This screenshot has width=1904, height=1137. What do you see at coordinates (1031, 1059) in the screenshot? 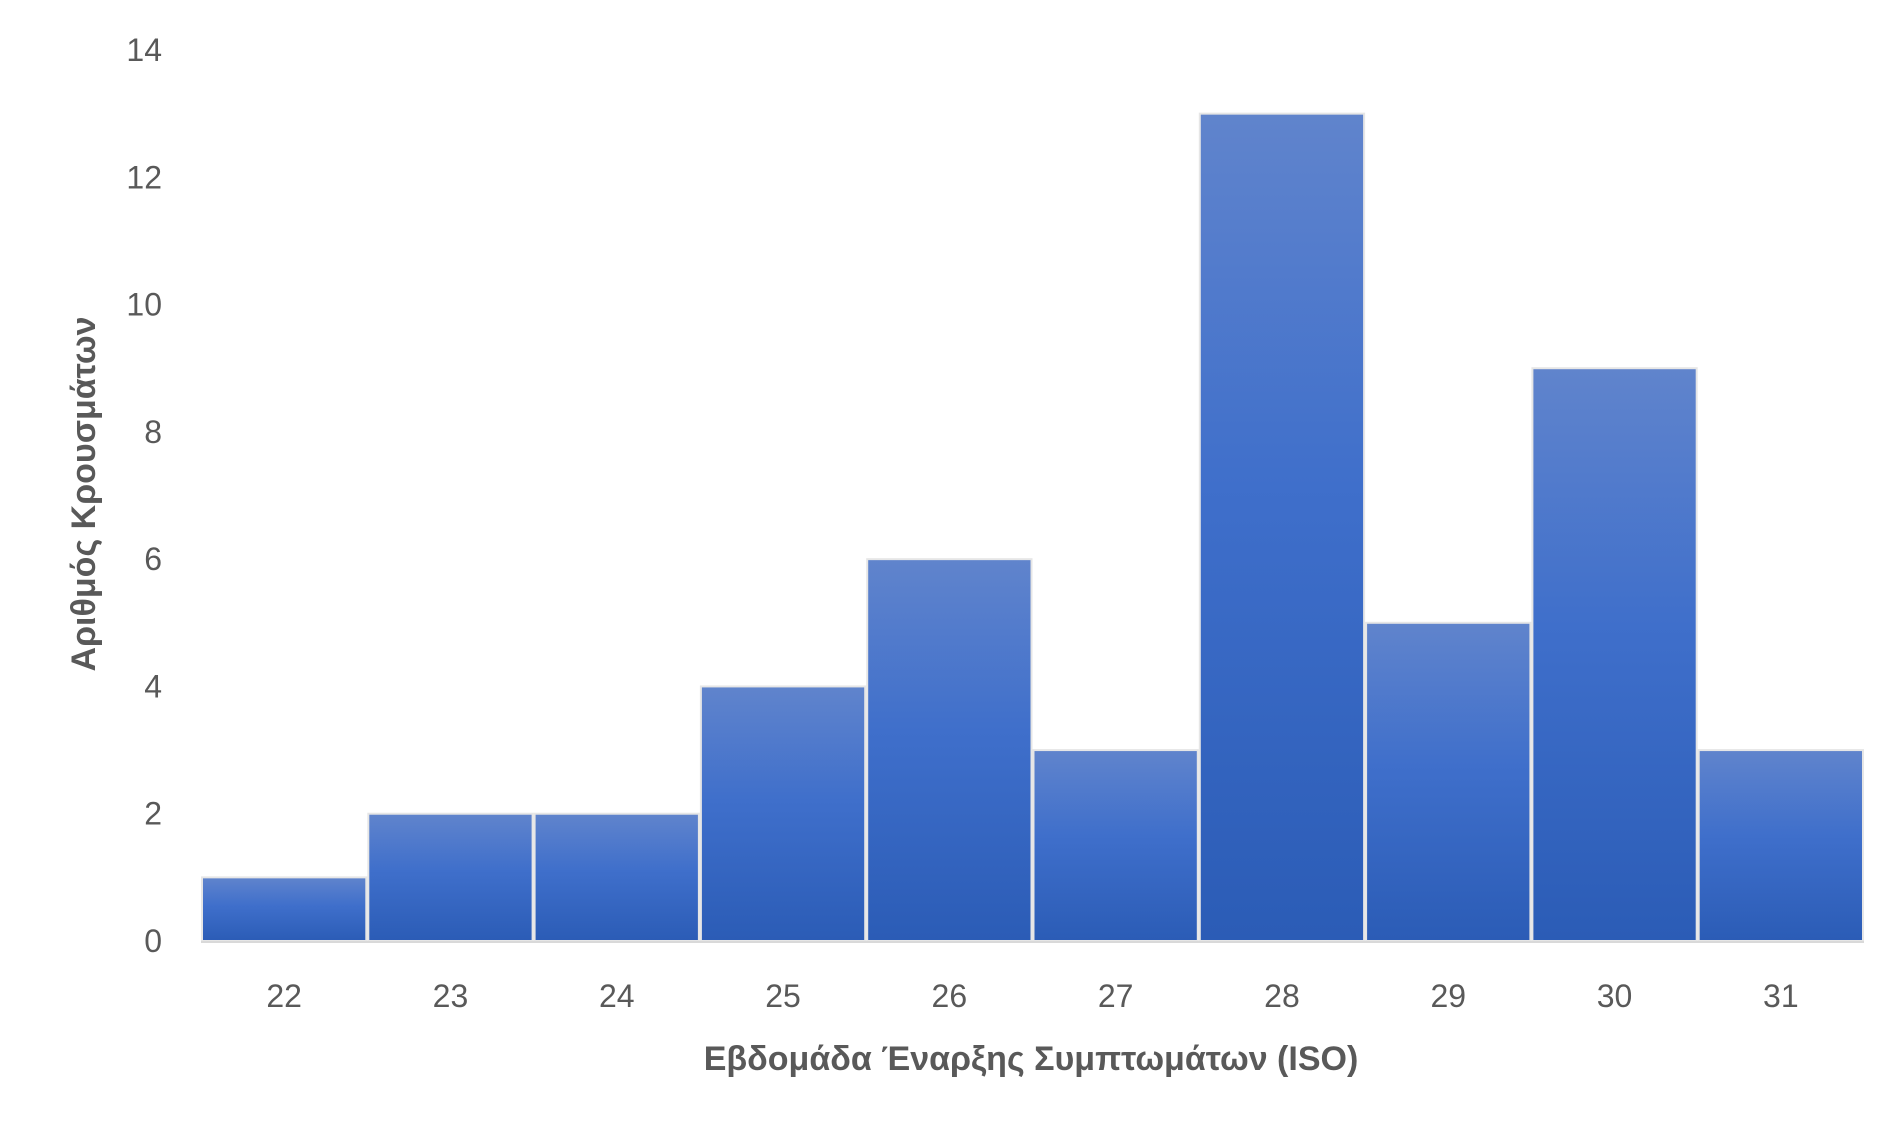
I see `x-axis-title: Εβδομάδα Έναρξης Συμπτωμάτων (ISO)` at bounding box center [1031, 1059].